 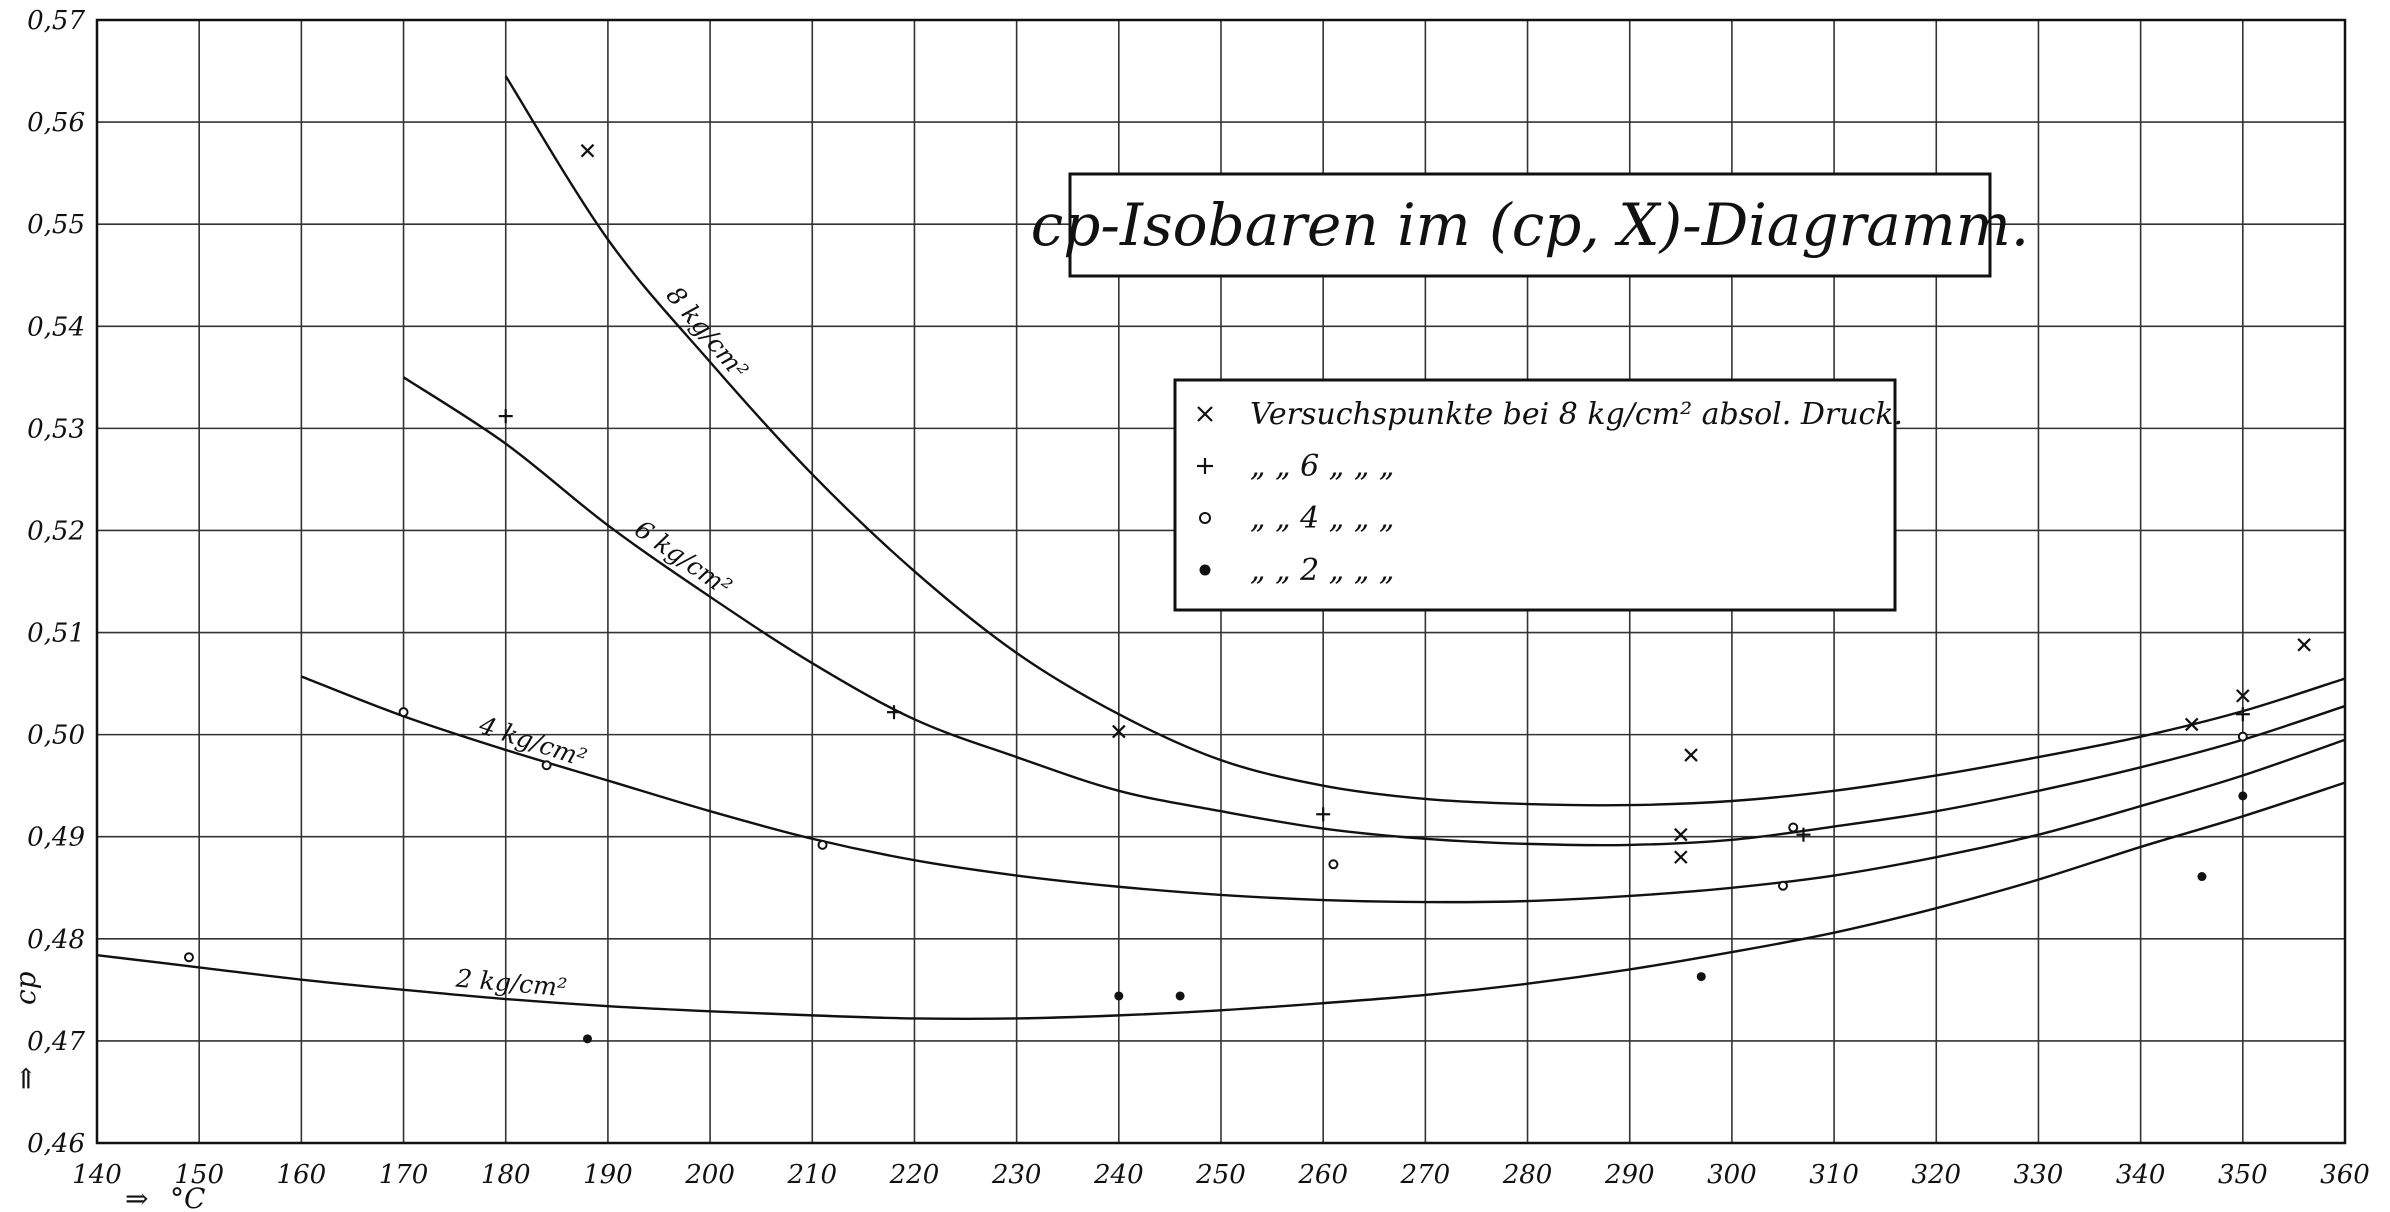 I want to click on x-tick-label: 210, so click(x=811, y=1175).